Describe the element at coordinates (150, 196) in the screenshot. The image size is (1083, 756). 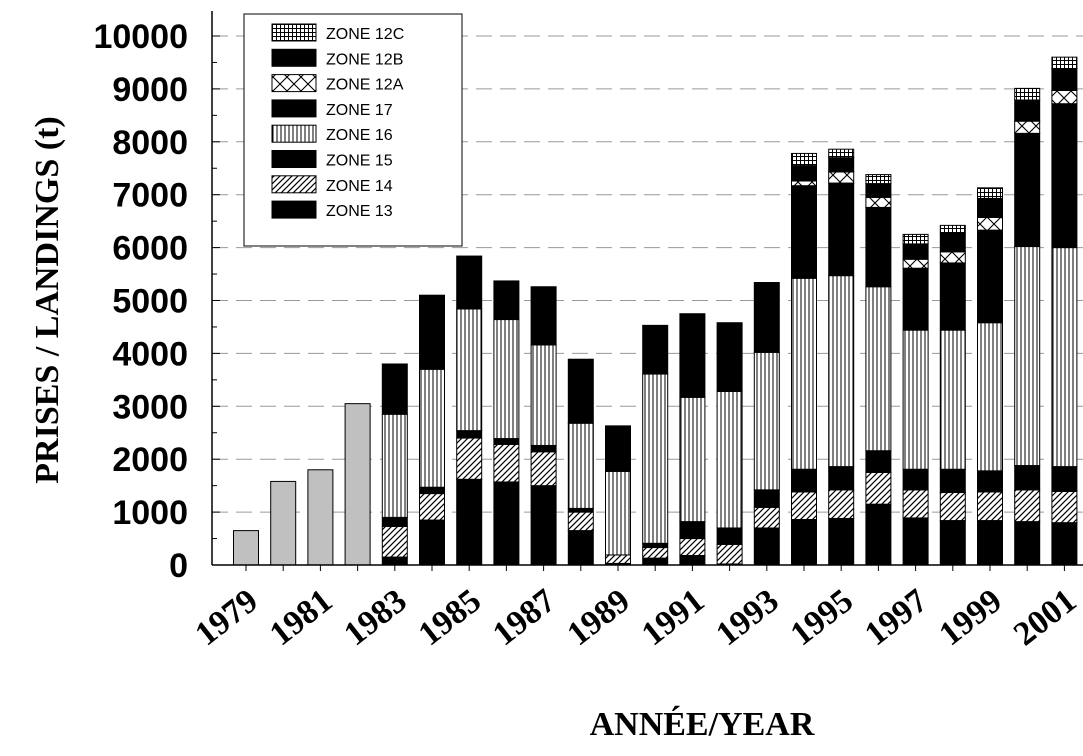
I see `y-tick-label: 7000` at that location.